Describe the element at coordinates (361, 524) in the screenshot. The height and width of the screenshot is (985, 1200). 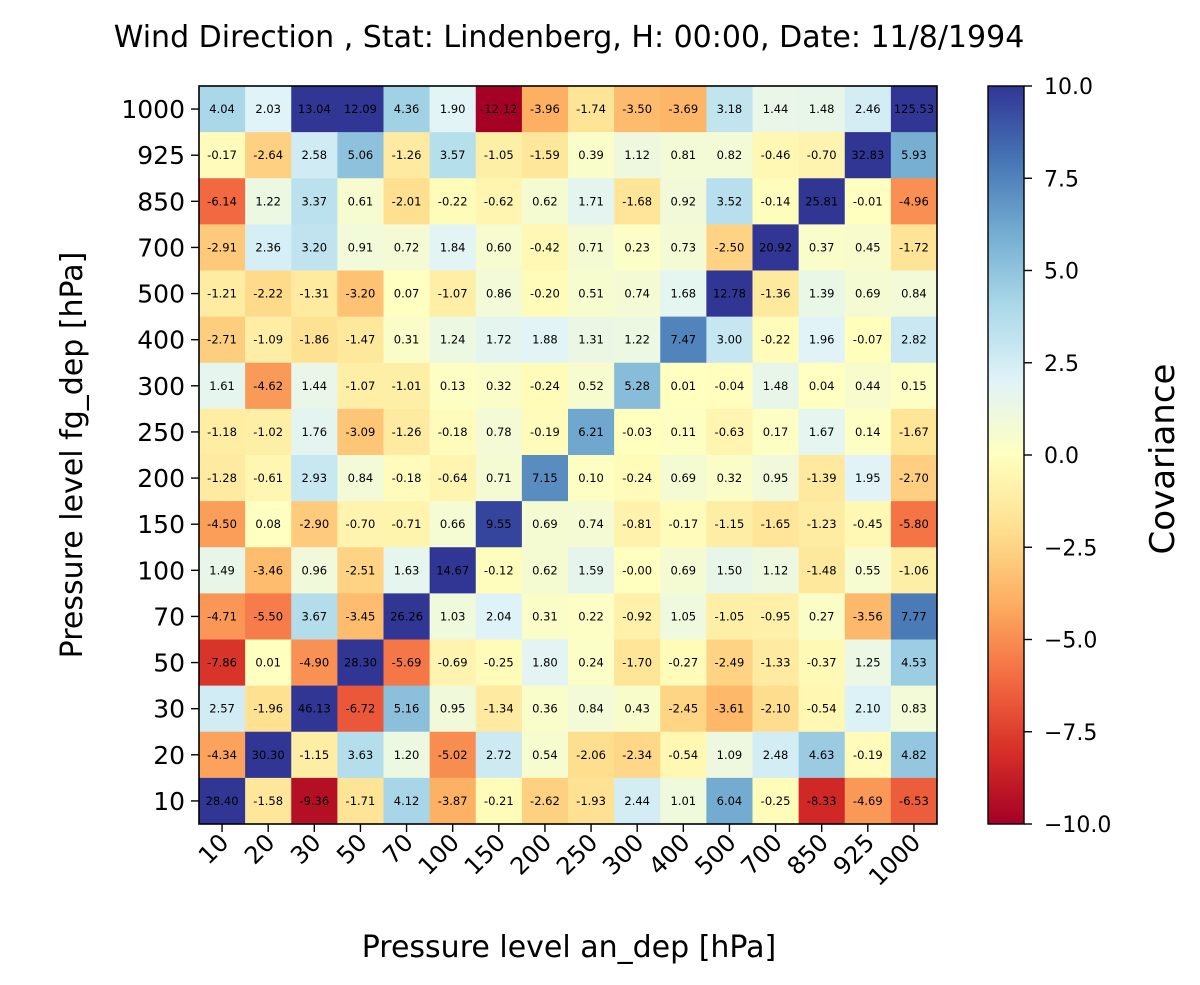
I see `cell-value-label: -0.70` at that location.